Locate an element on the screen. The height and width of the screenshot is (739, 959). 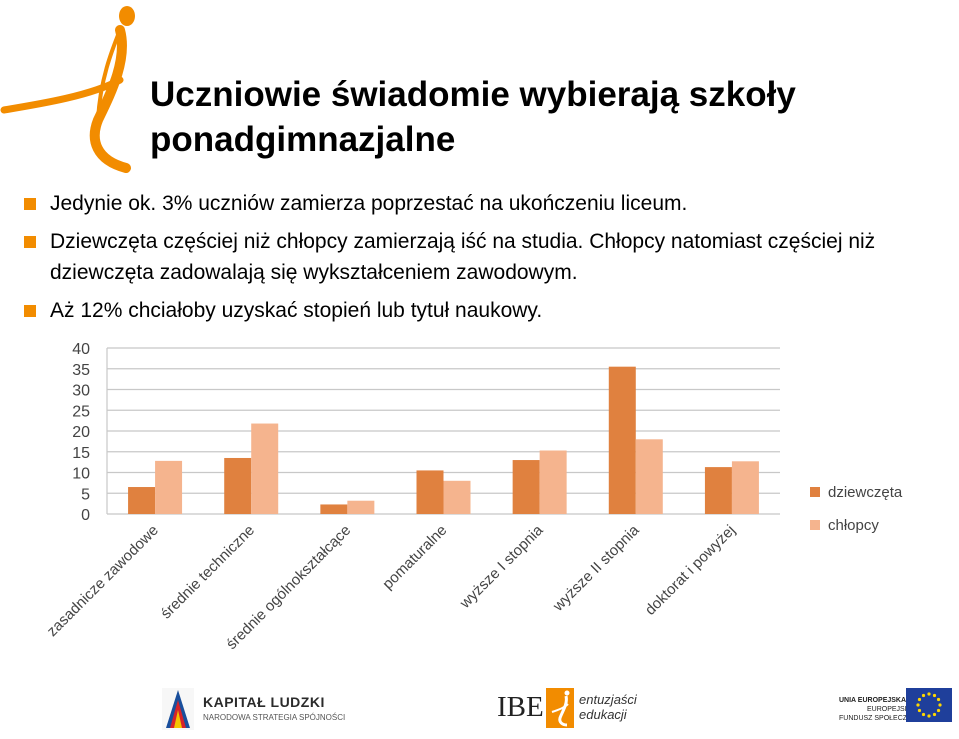
legend-label: chłopcy is located at coordinates (853, 525).